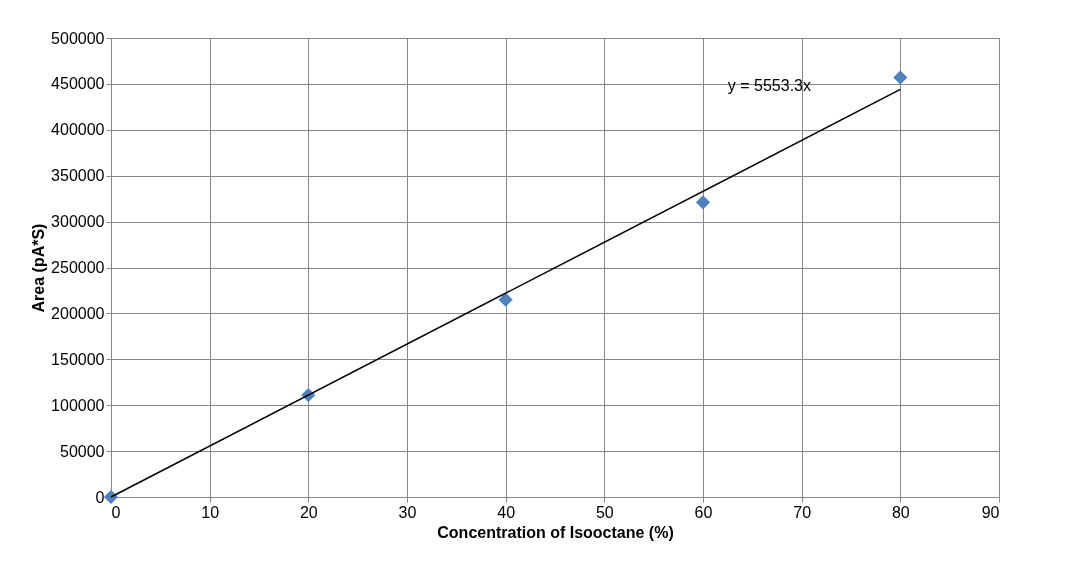 The height and width of the screenshot is (581, 1085). What do you see at coordinates (82, 451) in the screenshot?
I see `y-tick-label: 50000` at bounding box center [82, 451].